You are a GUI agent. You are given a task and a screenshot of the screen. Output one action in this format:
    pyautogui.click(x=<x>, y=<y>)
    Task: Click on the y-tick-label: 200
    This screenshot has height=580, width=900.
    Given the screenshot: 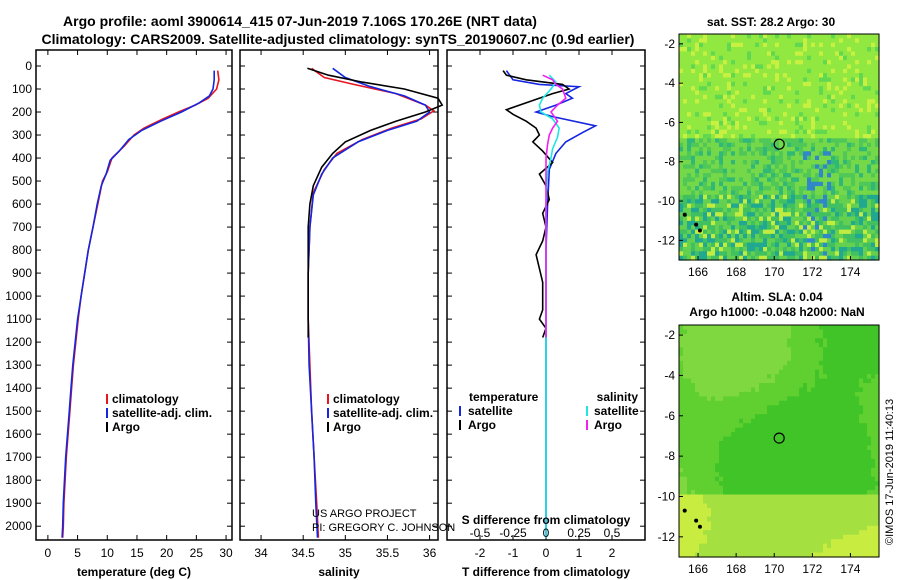 What is the action you would take?
    pyautogui.click(x=22, y=112)
    